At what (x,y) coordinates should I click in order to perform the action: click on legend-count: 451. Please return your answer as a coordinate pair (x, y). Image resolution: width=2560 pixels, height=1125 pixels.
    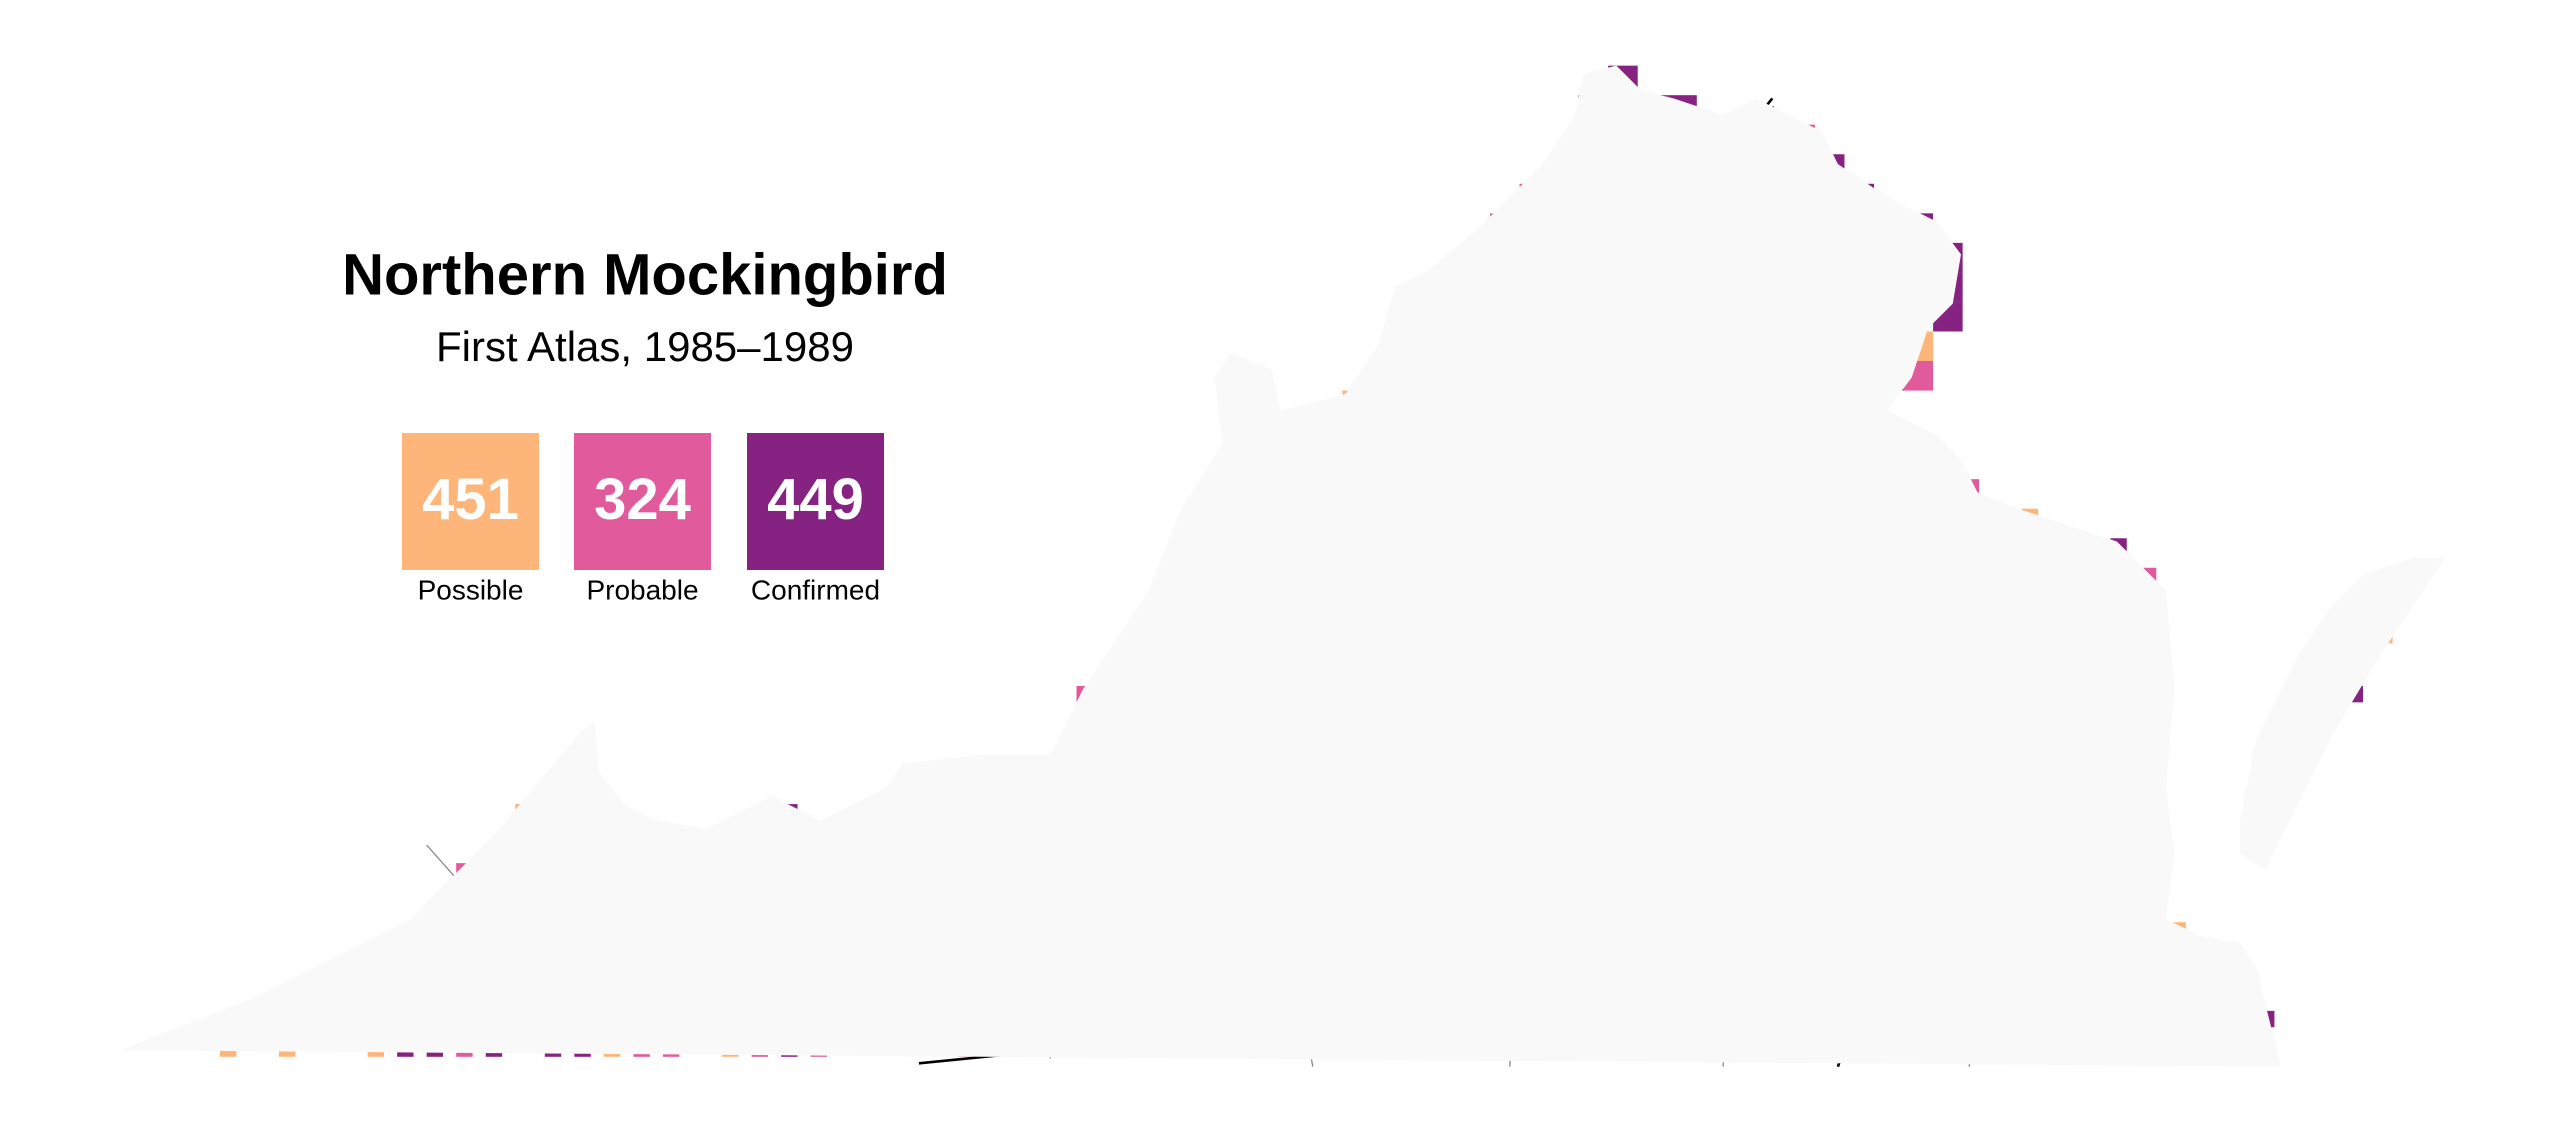
    Looking at the image, I should click on (470, 499).